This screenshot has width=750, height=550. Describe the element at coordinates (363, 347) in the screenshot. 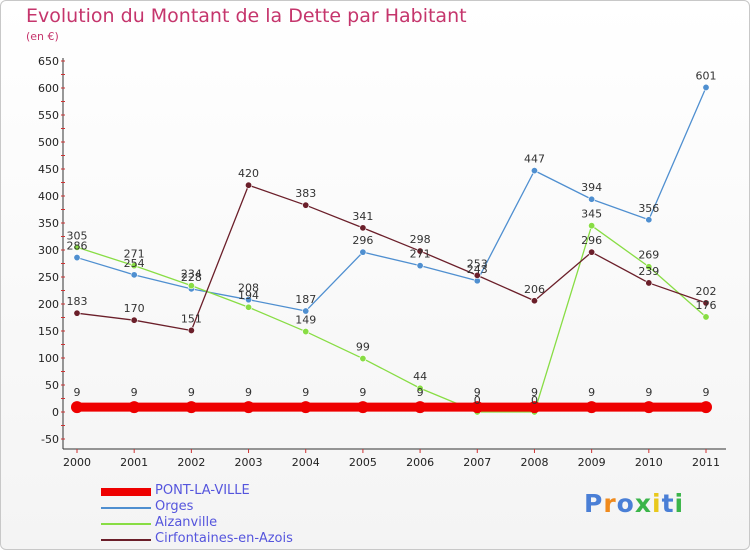

I see `data-label-aizanville: 99` at that location.